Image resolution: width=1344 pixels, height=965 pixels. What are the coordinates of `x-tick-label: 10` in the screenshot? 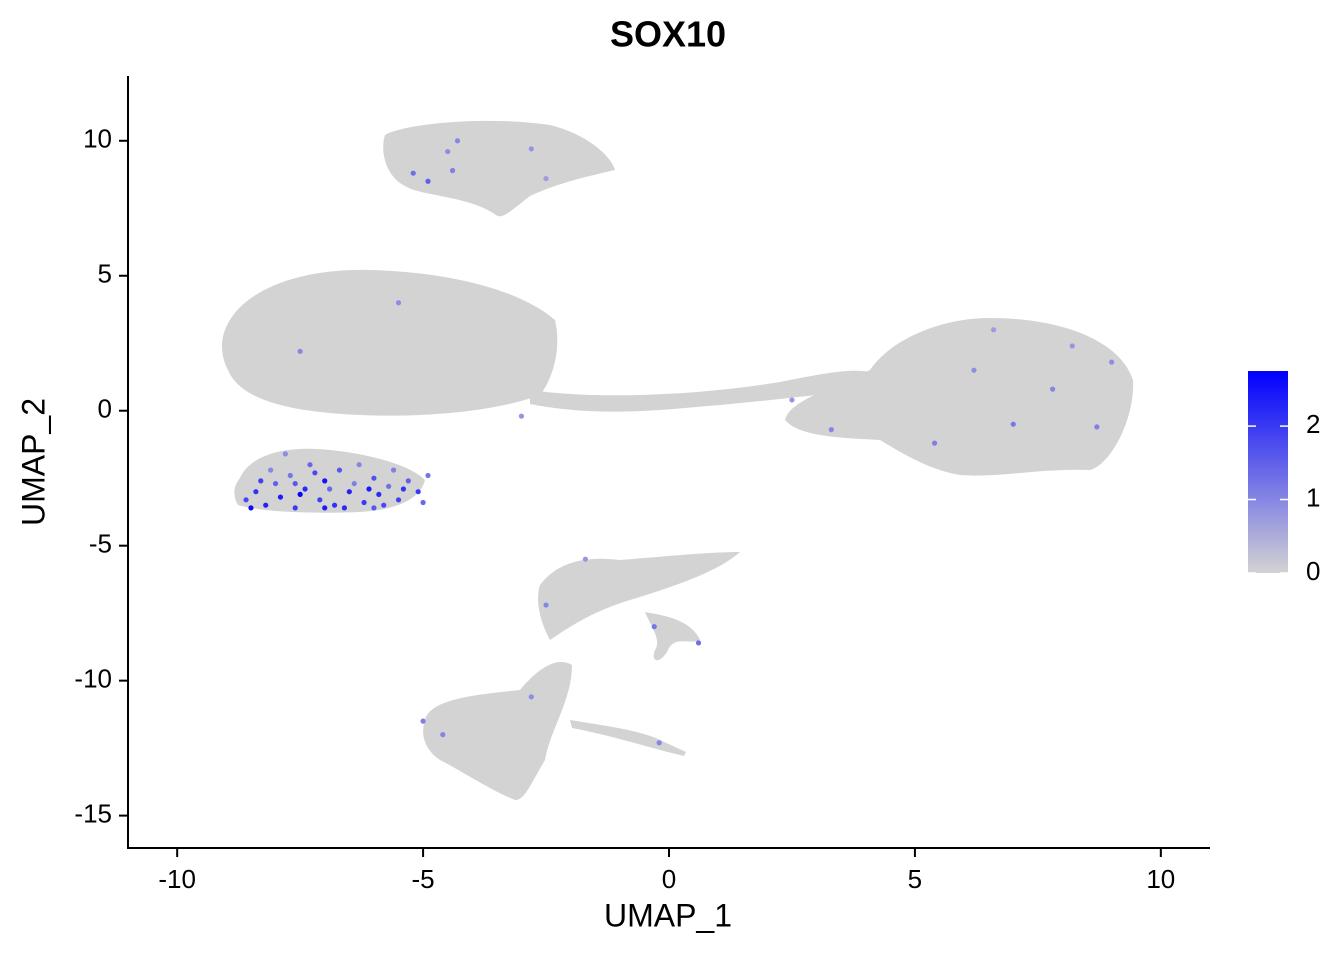 It's located at (1160, 879).